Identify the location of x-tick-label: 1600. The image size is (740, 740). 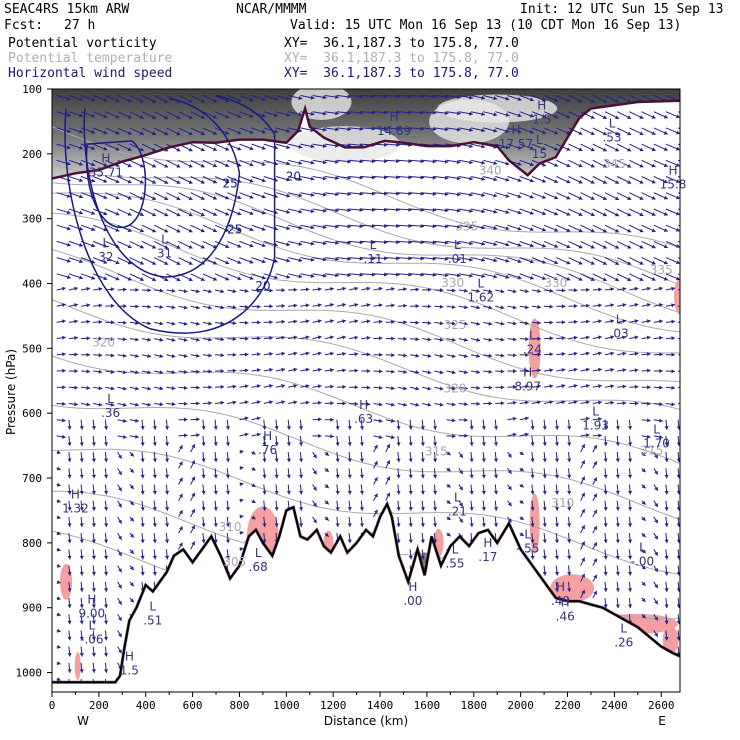
(427, 705).